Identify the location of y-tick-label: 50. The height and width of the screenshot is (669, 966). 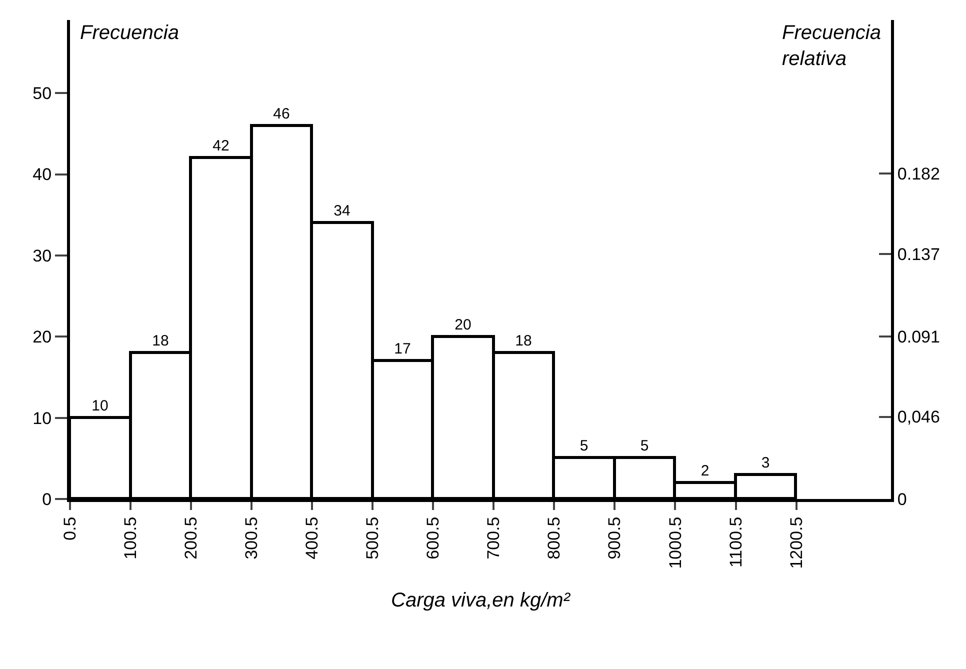
(42, 94).